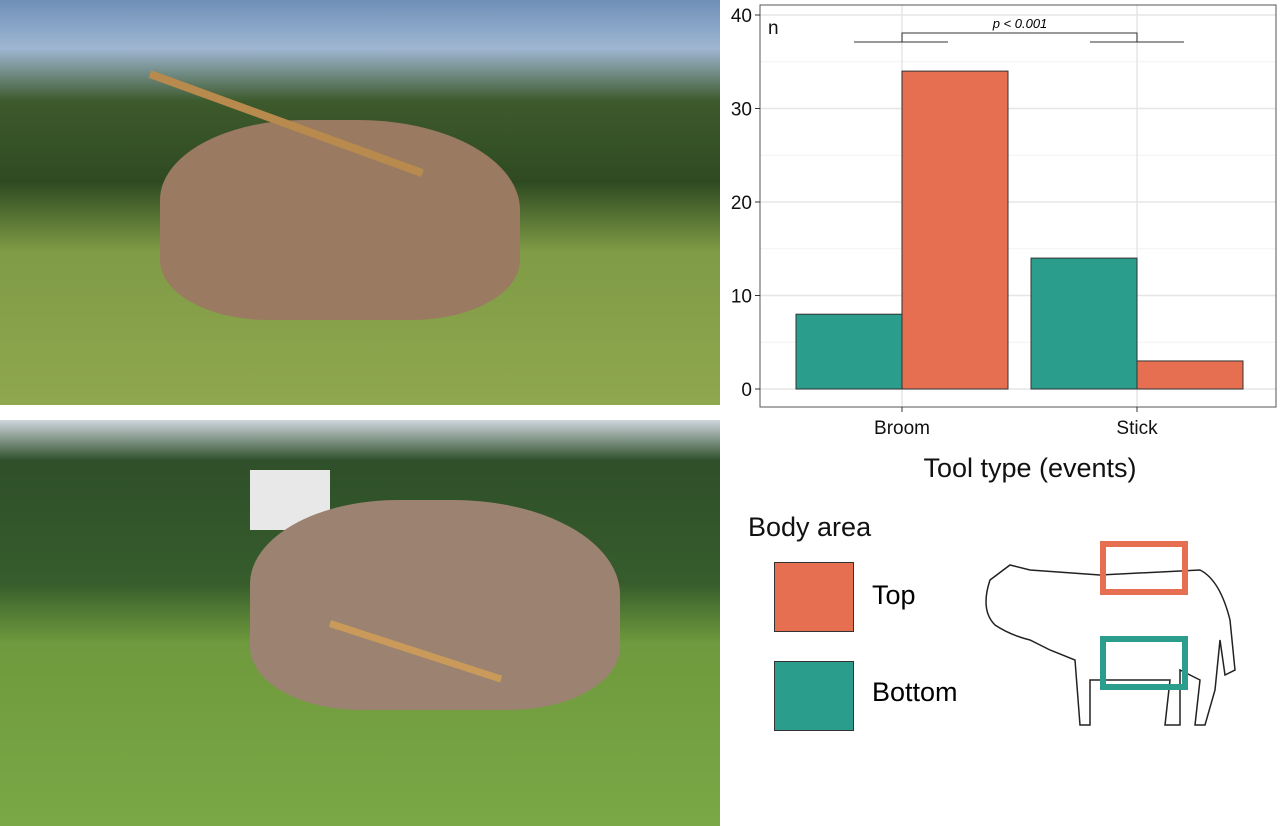 The height and width of the screenshot is (826, 1280). I want to click on cow-outline-drawing, so click(1110, 633).